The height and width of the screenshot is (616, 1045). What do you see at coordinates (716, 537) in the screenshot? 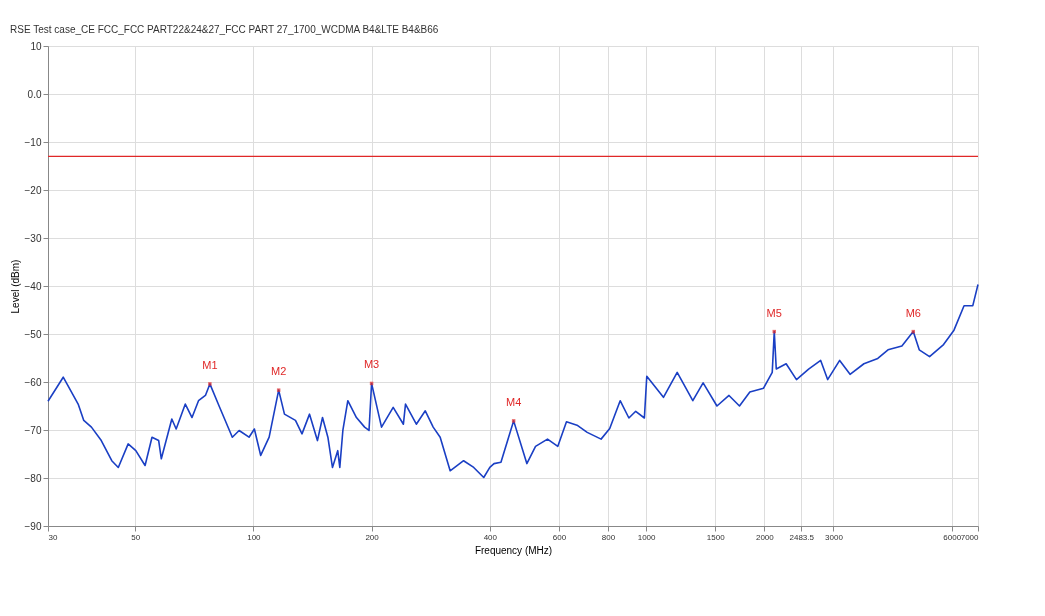
I see `x-tick-label: 1500` at bounding box center [716, 537].